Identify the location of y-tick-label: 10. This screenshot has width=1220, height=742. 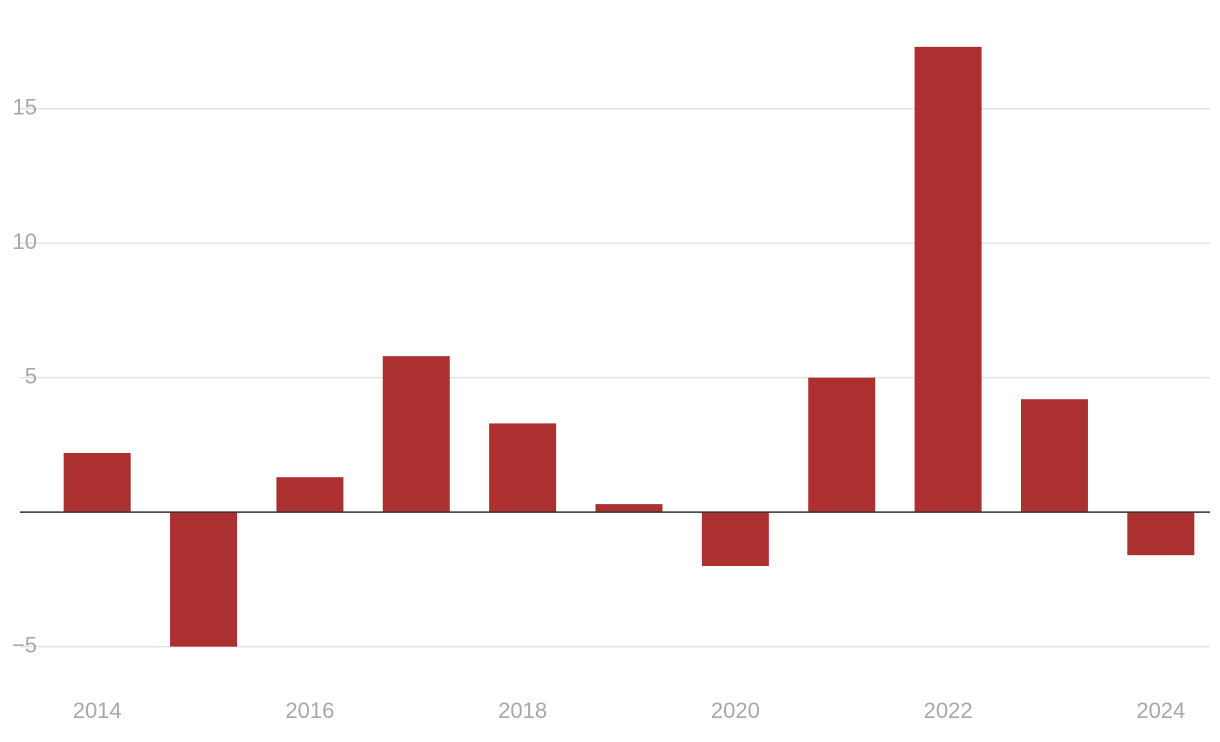
(25, 241).